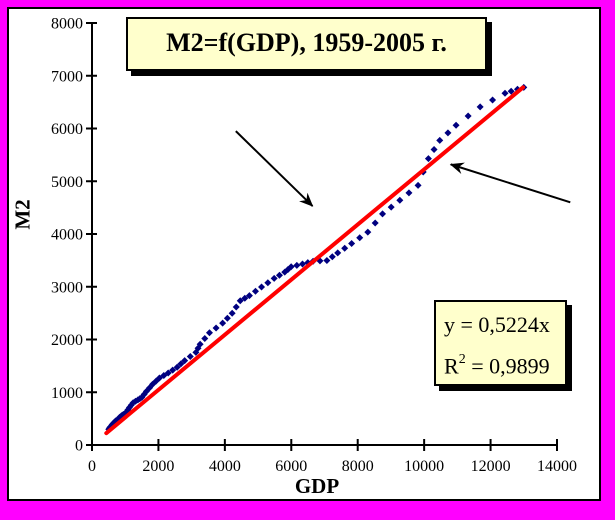 The image size is (615, 520). I want to click on y-tick-label: 2000, so click(67, 340).